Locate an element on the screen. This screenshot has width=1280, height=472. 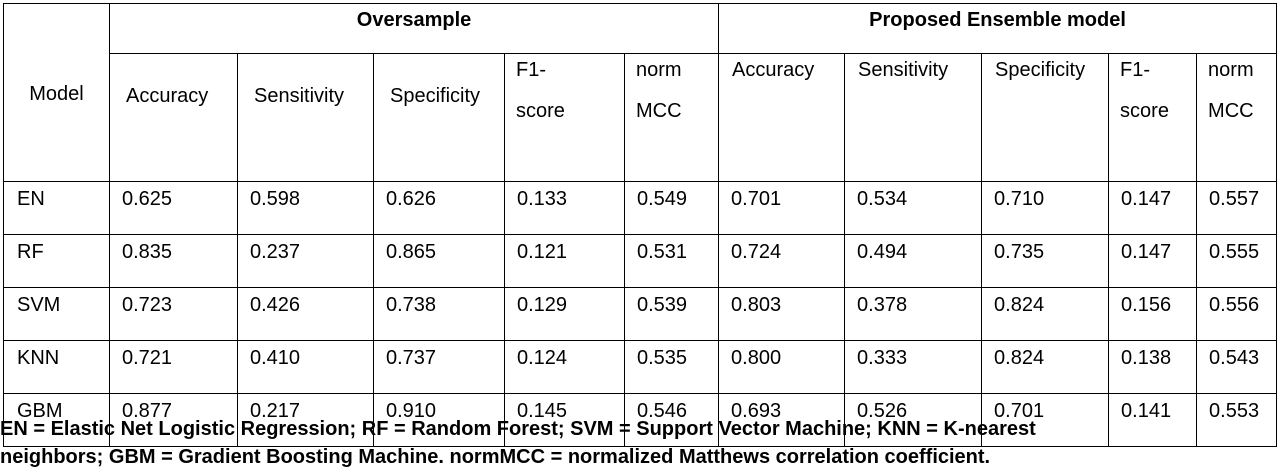
value-cell: 0.410 is located at coordinates (305, 367).